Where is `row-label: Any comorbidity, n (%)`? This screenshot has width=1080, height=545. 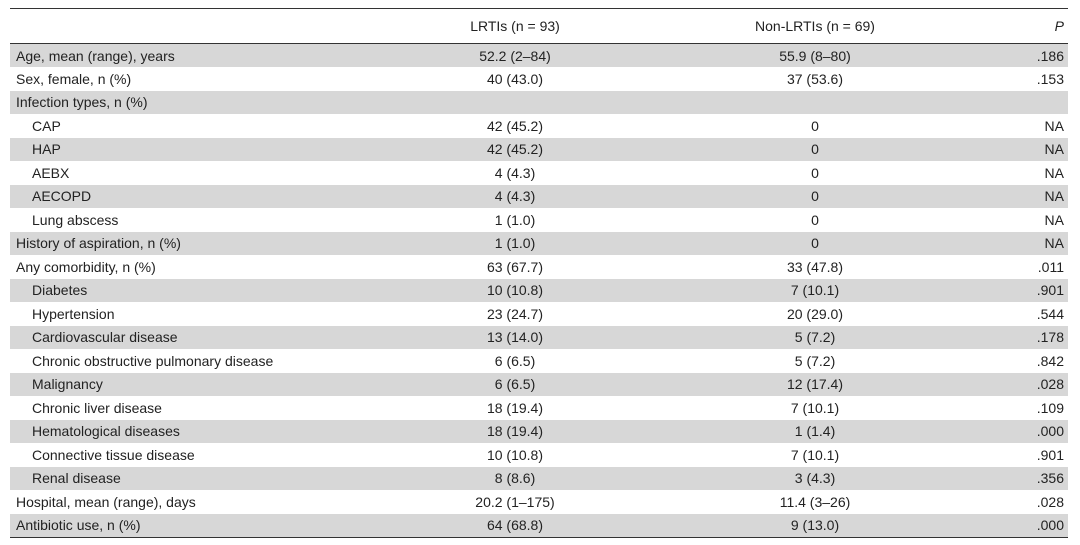
row-label: Any comorbidity, n (%) is located at coordinates (86, 266).